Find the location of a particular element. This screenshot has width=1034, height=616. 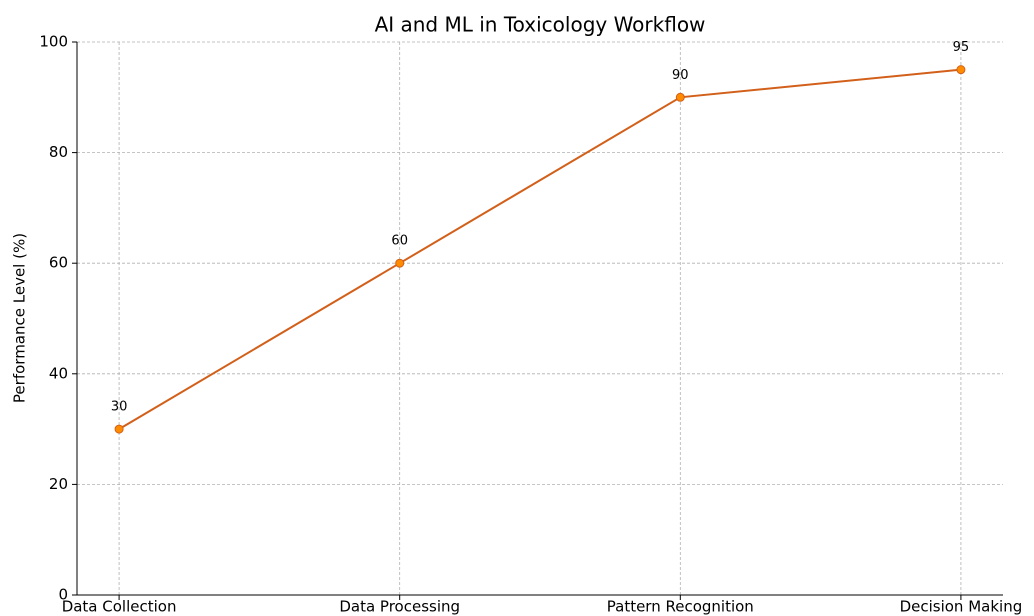

chart-title: AI and ML in Toxicology Workflow is located at coordinates (540, 25).